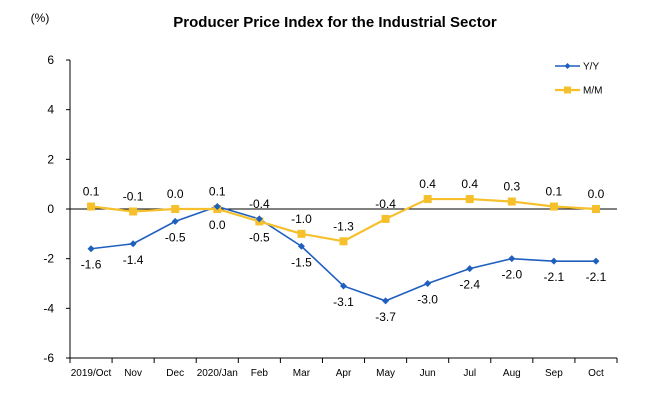 This screenshot has width=671, height=405. What do you see at coordinates (469, 285) in the screenshot?
I see `yy-data-label: -2.4` at bounding box center [469, 285].